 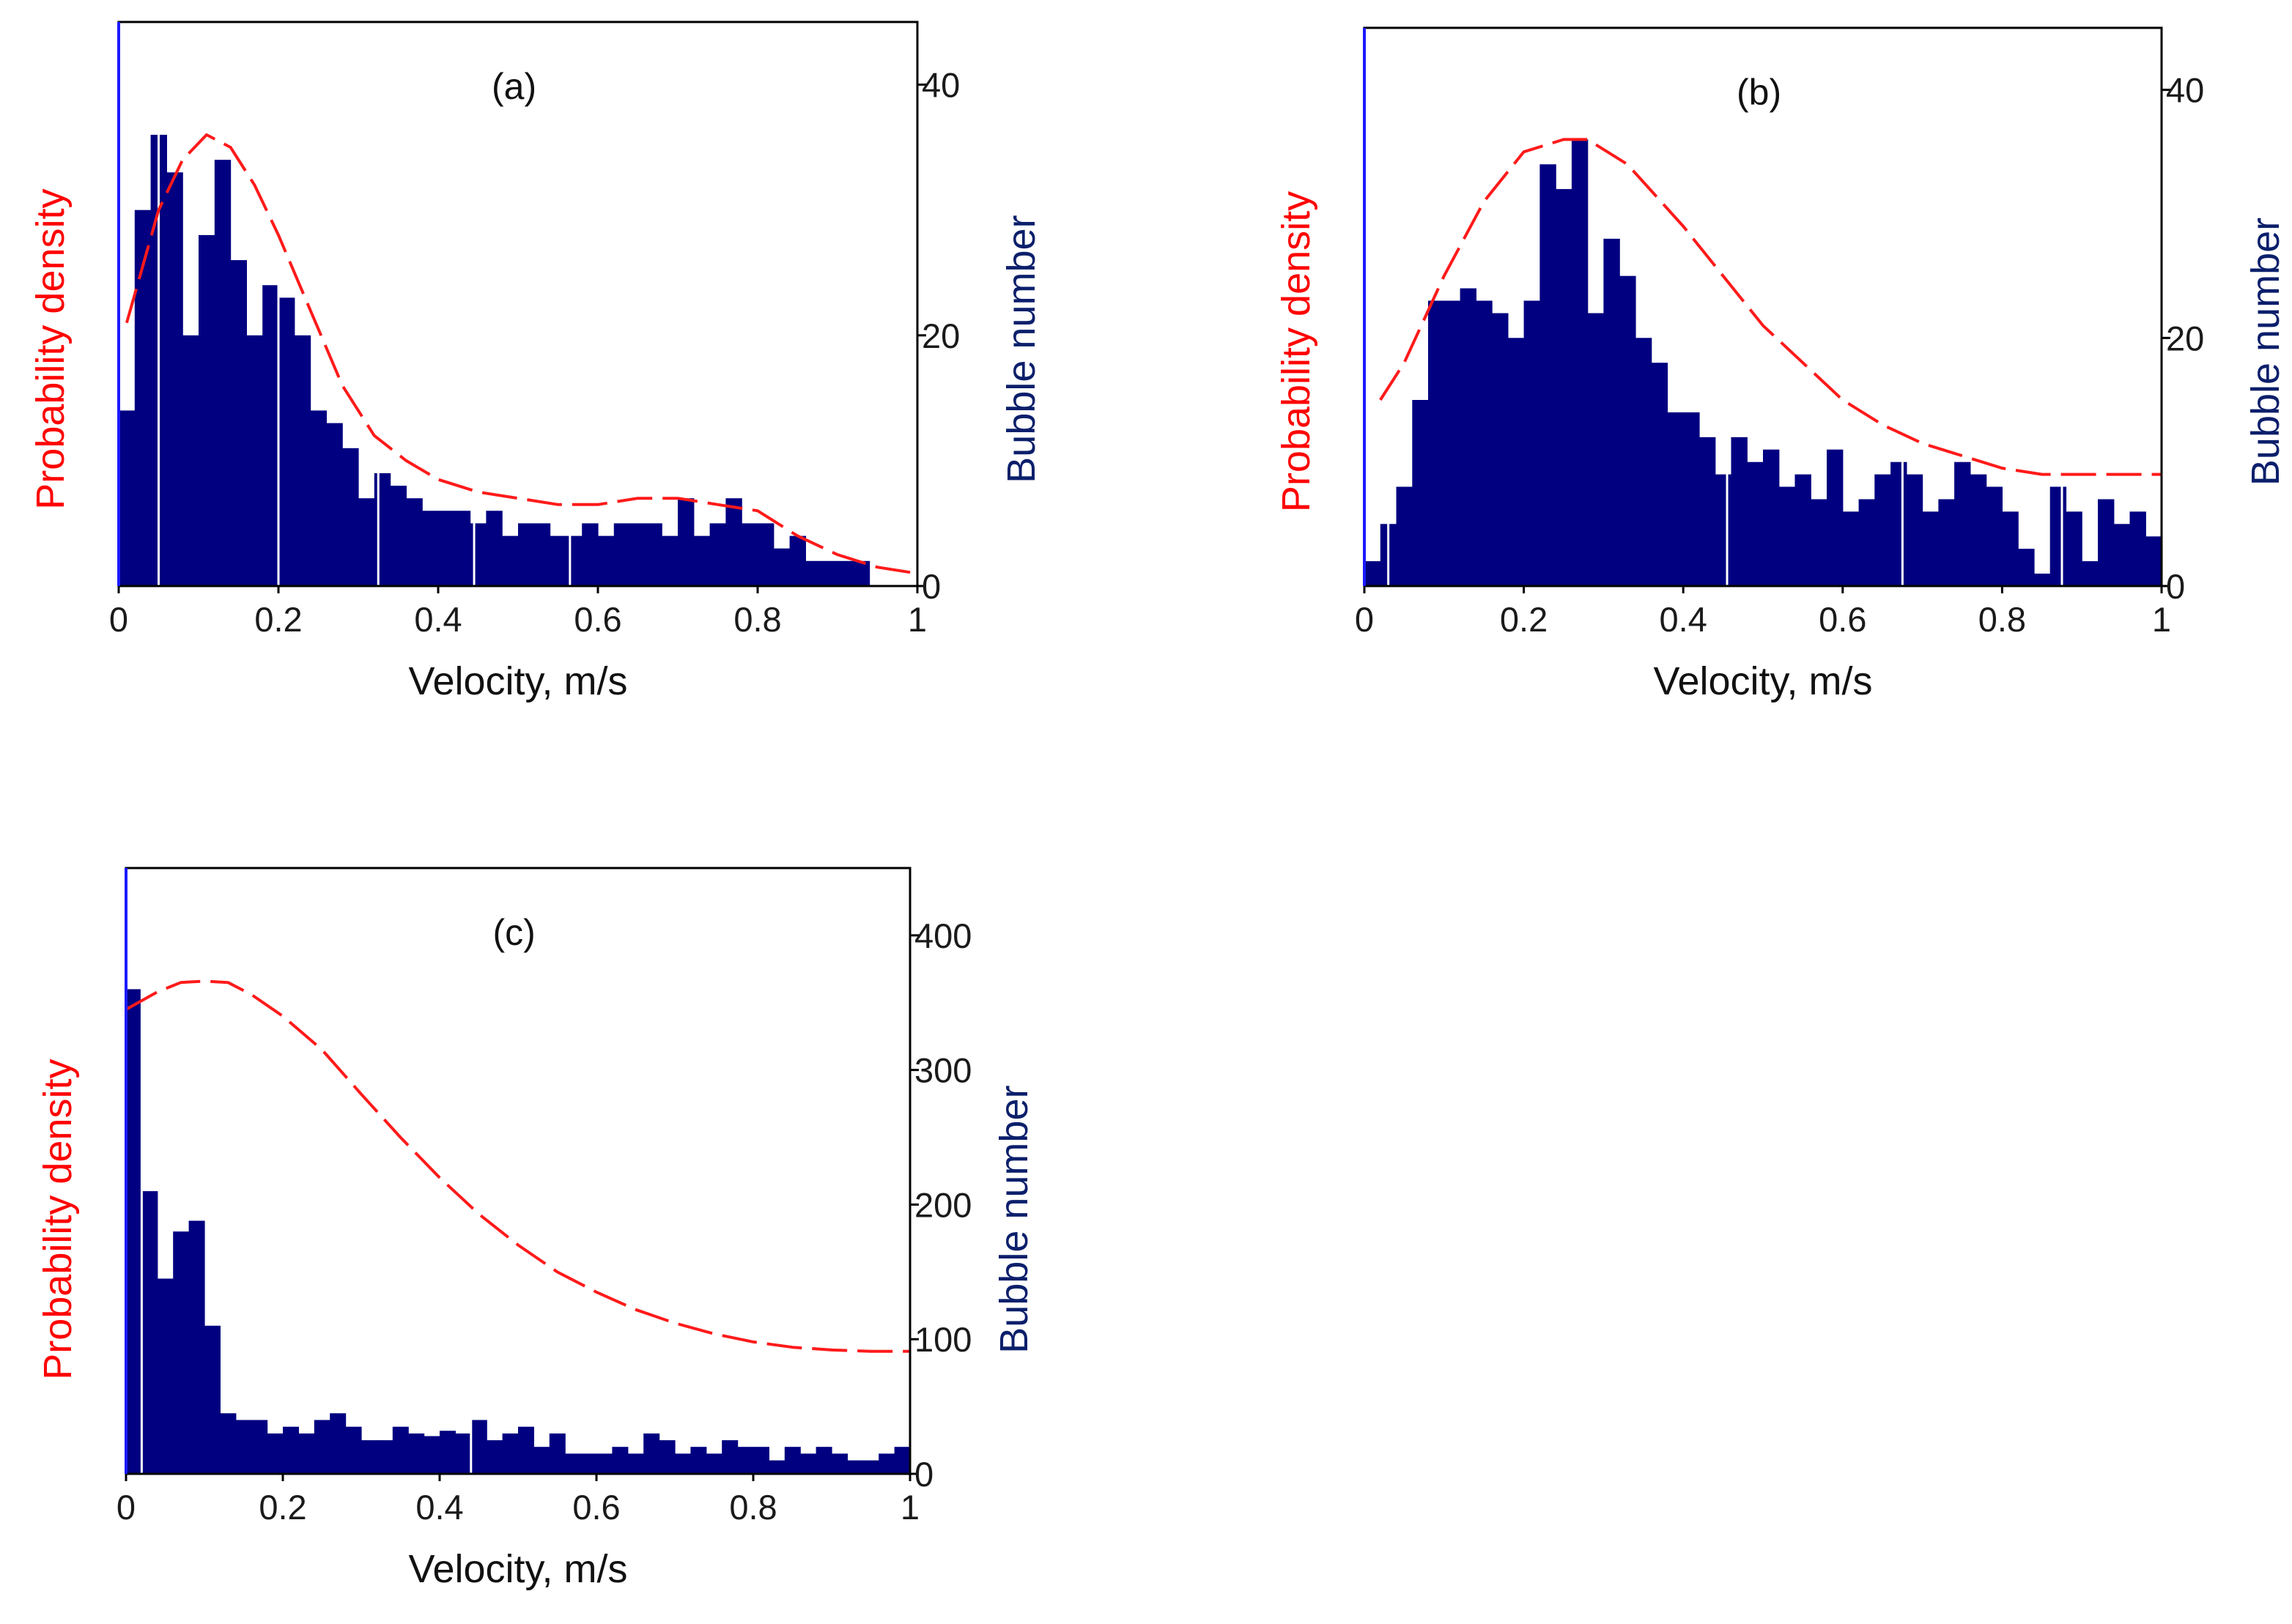 I want to click on right-y-tick-labels: 0 100 200 300 400, so click(x=941, y=1205).